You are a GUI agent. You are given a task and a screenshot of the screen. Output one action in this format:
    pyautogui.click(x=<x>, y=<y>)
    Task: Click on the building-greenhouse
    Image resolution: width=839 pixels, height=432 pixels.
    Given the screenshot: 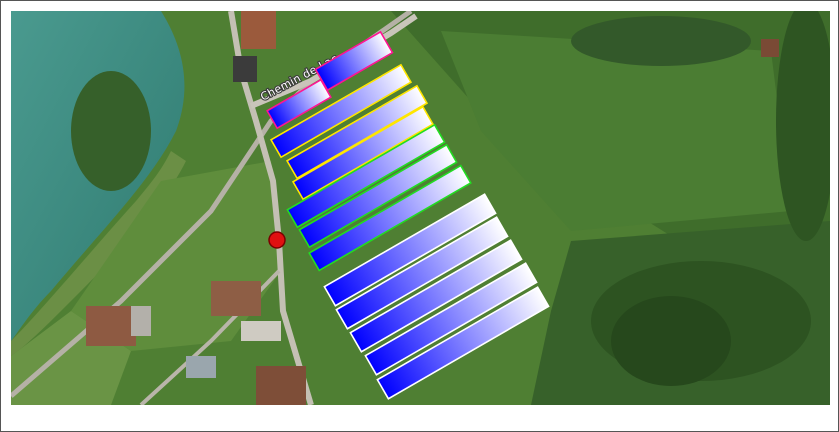 What is the action you would take?
    pyautogui.click(x=201, y=367)
    